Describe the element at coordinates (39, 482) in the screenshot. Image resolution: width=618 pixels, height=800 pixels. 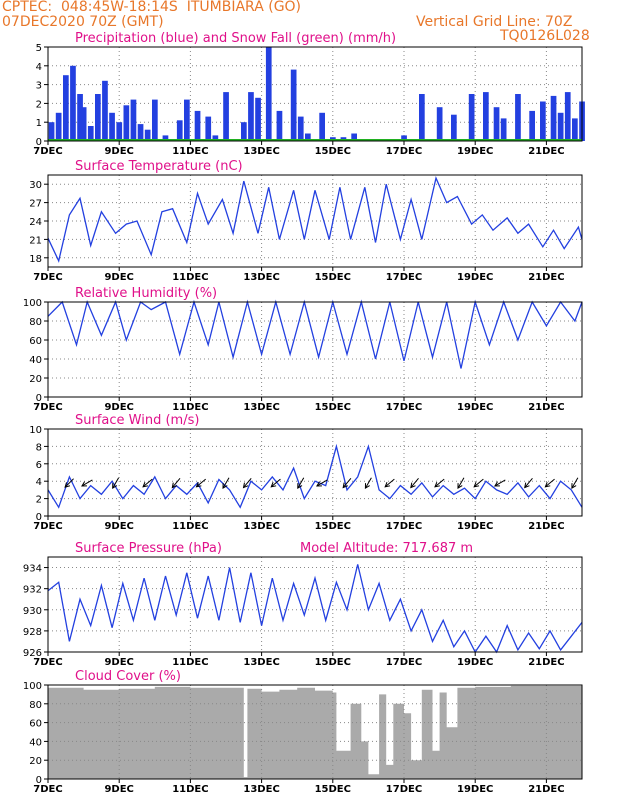
I see `wind-ytick-label: 4` at that location.